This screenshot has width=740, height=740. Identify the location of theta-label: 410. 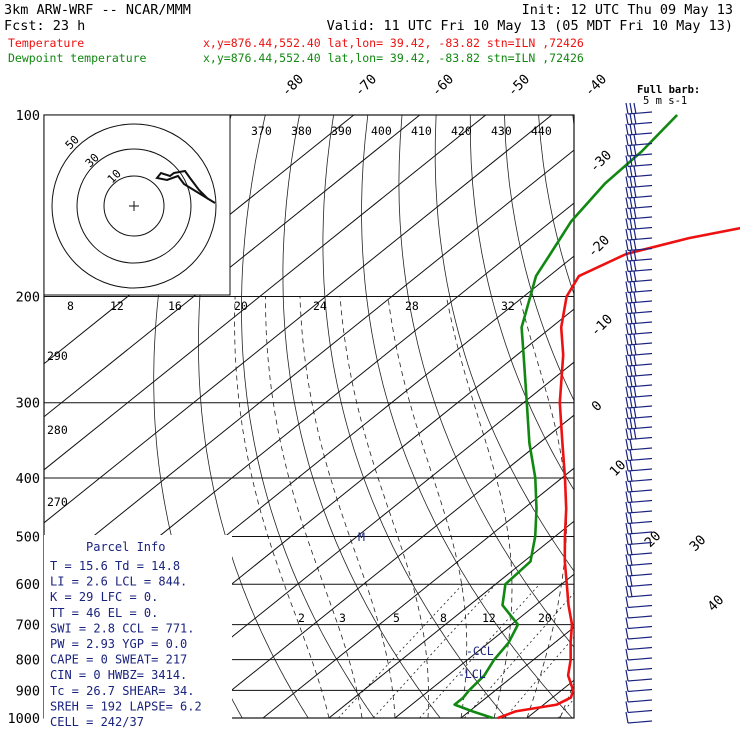
(421, 131).